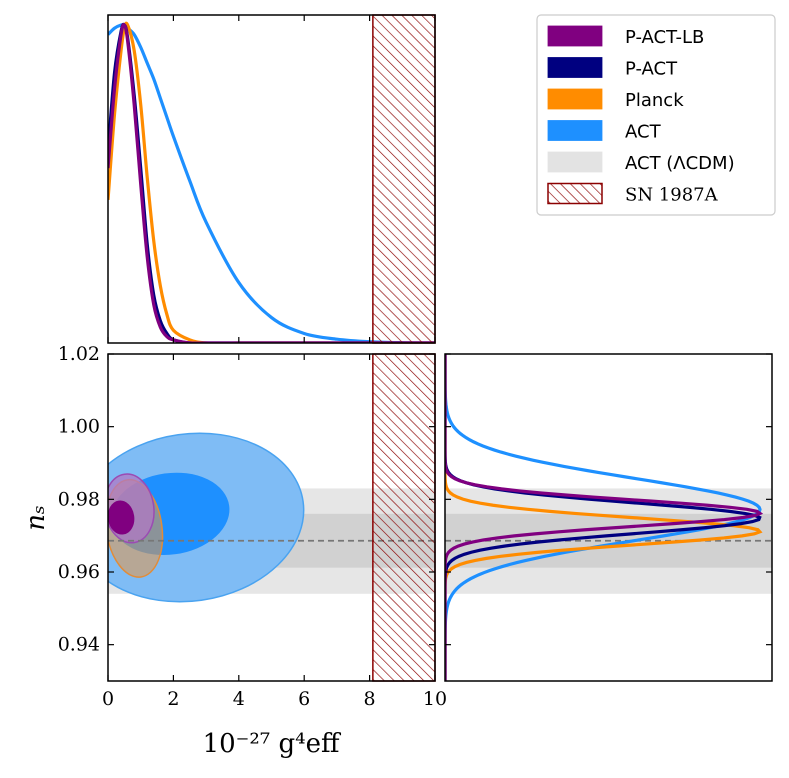 The width and height of the screenshot is (789, 778). What do you see at coordinates (304, 699) in the screenshot?
I see `x-tick-label: 6` at bounding box center [304, 699].